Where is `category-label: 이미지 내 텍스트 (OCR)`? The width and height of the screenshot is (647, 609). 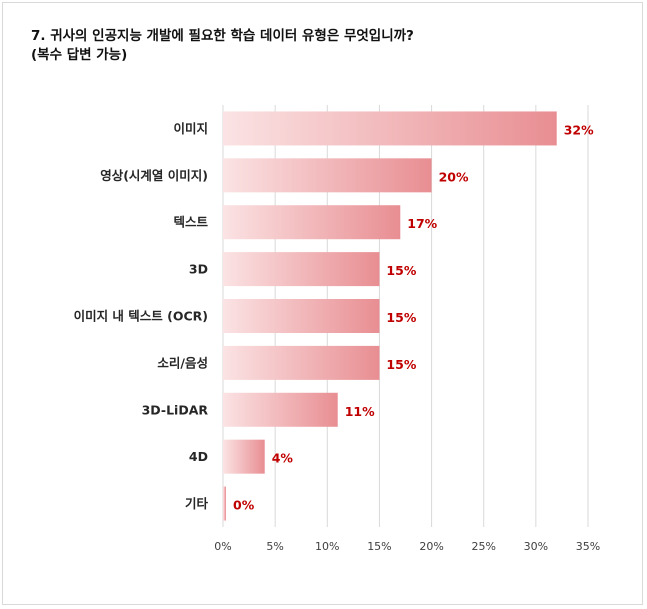 category-label: 이미지 내 텍스트 (OCR) is located at coordinates (141, 316).